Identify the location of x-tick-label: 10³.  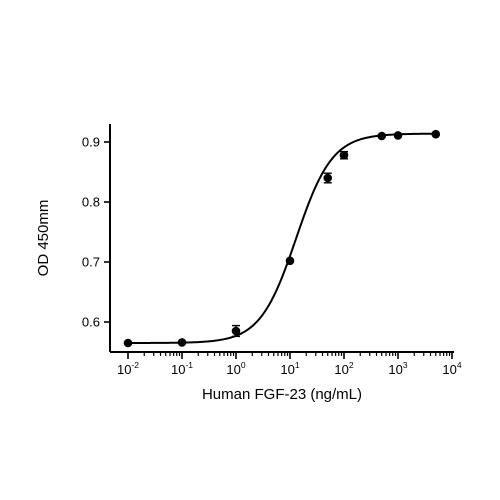
(397, 368).